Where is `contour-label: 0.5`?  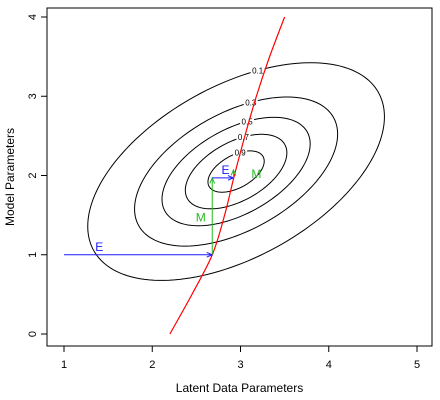
contour-label: 0.5 is located at coordinates (248, 121).